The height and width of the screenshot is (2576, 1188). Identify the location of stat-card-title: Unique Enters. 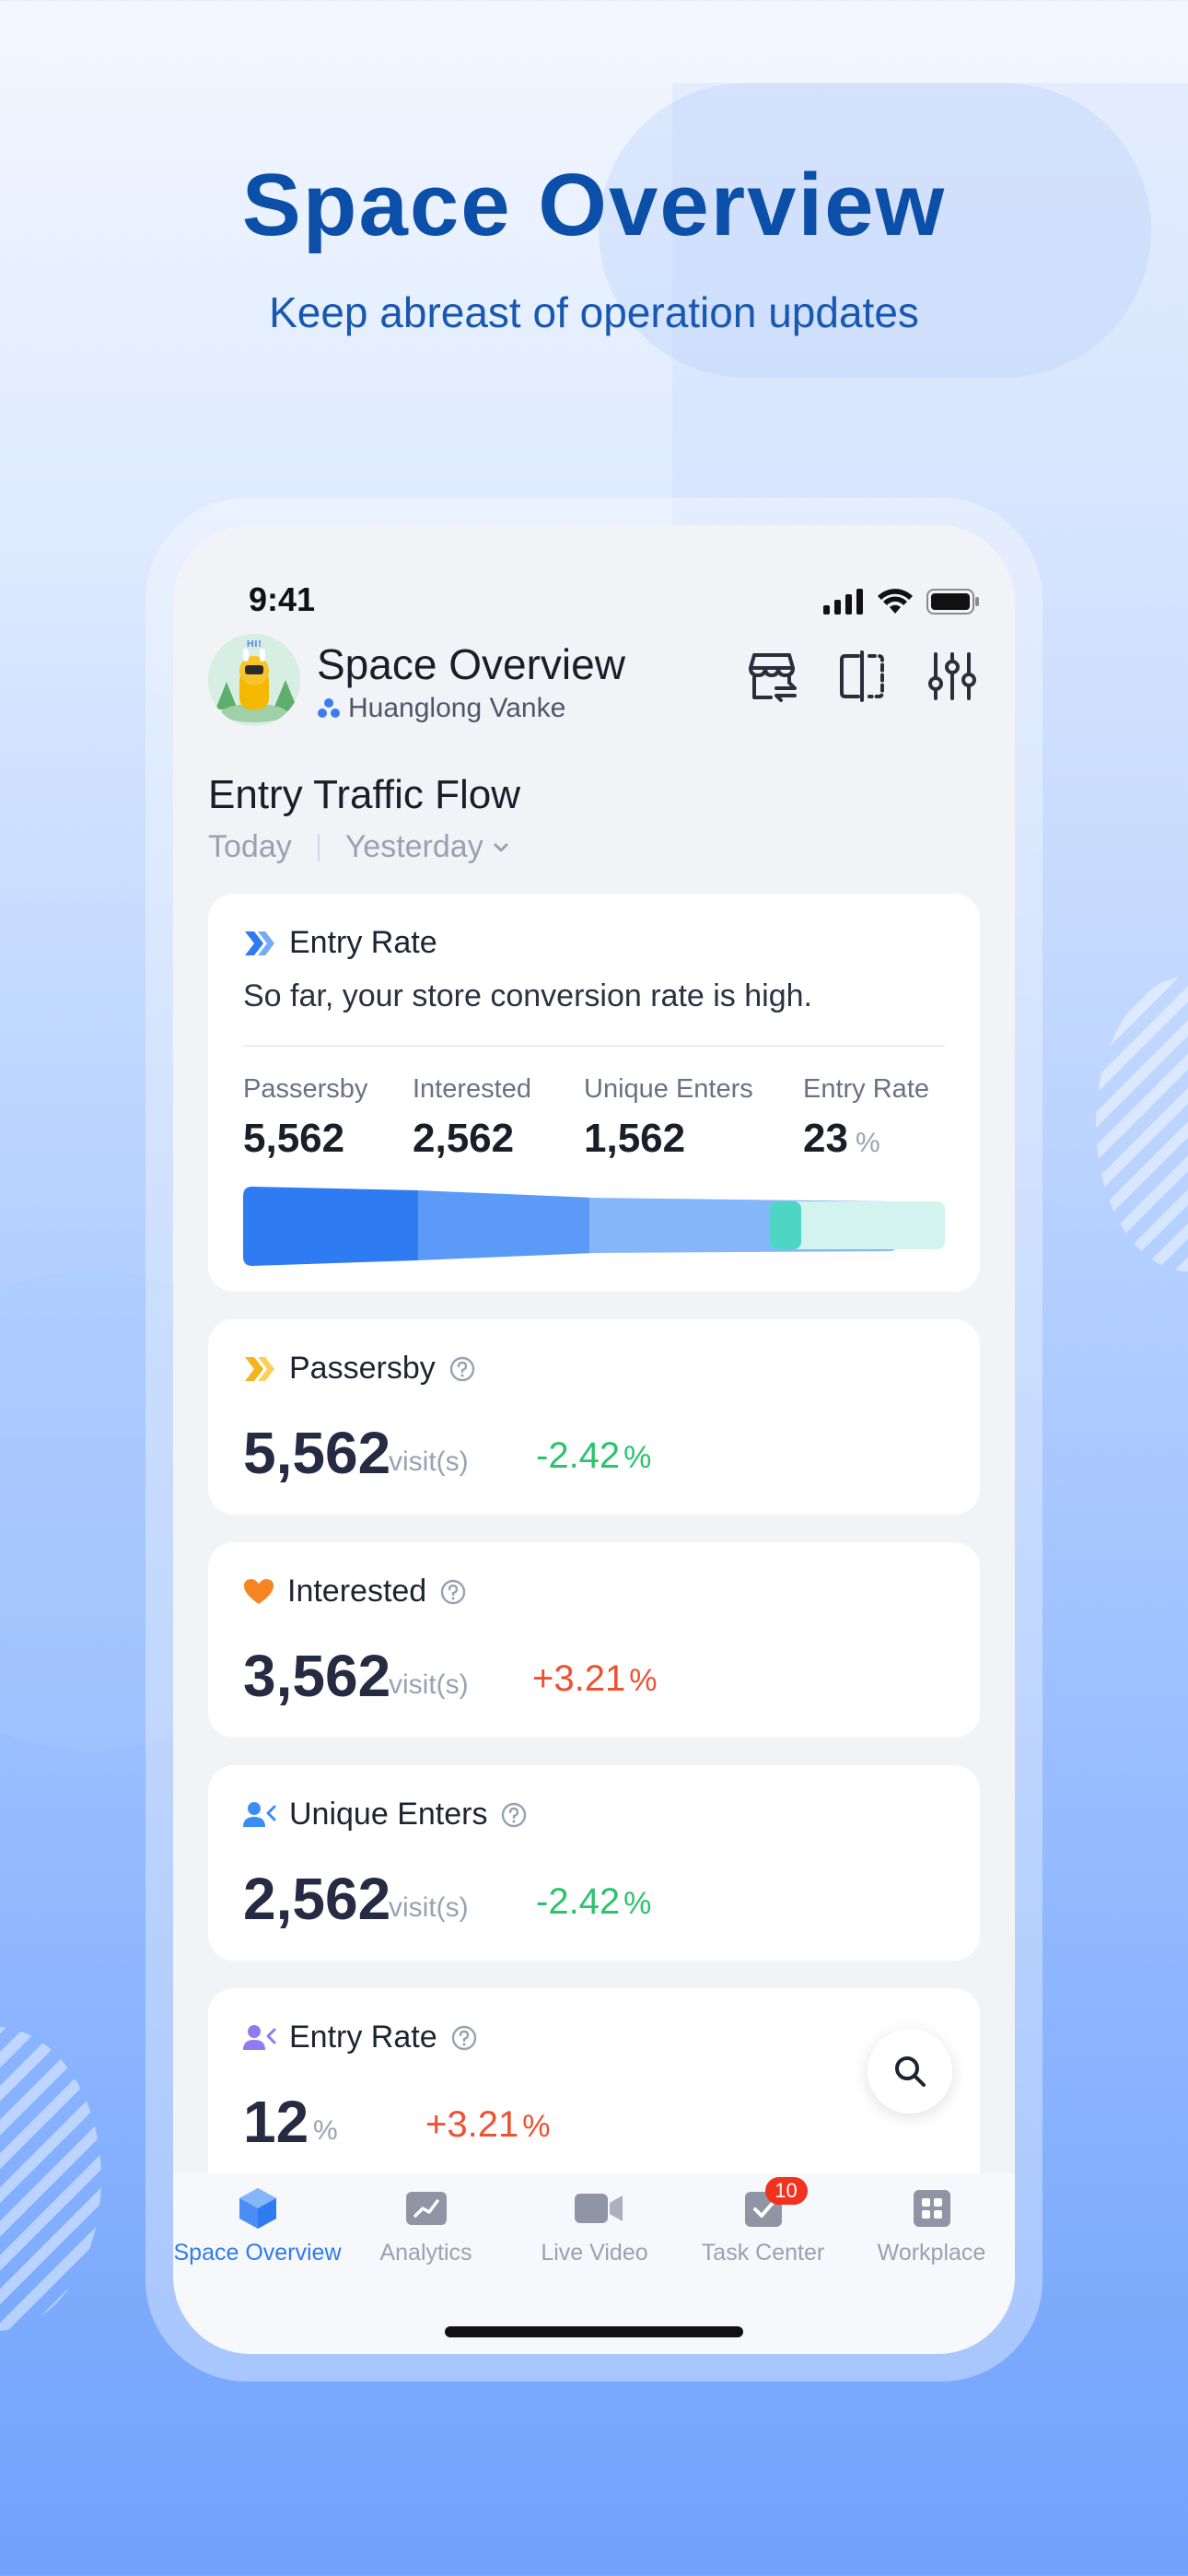
(388, 1814).